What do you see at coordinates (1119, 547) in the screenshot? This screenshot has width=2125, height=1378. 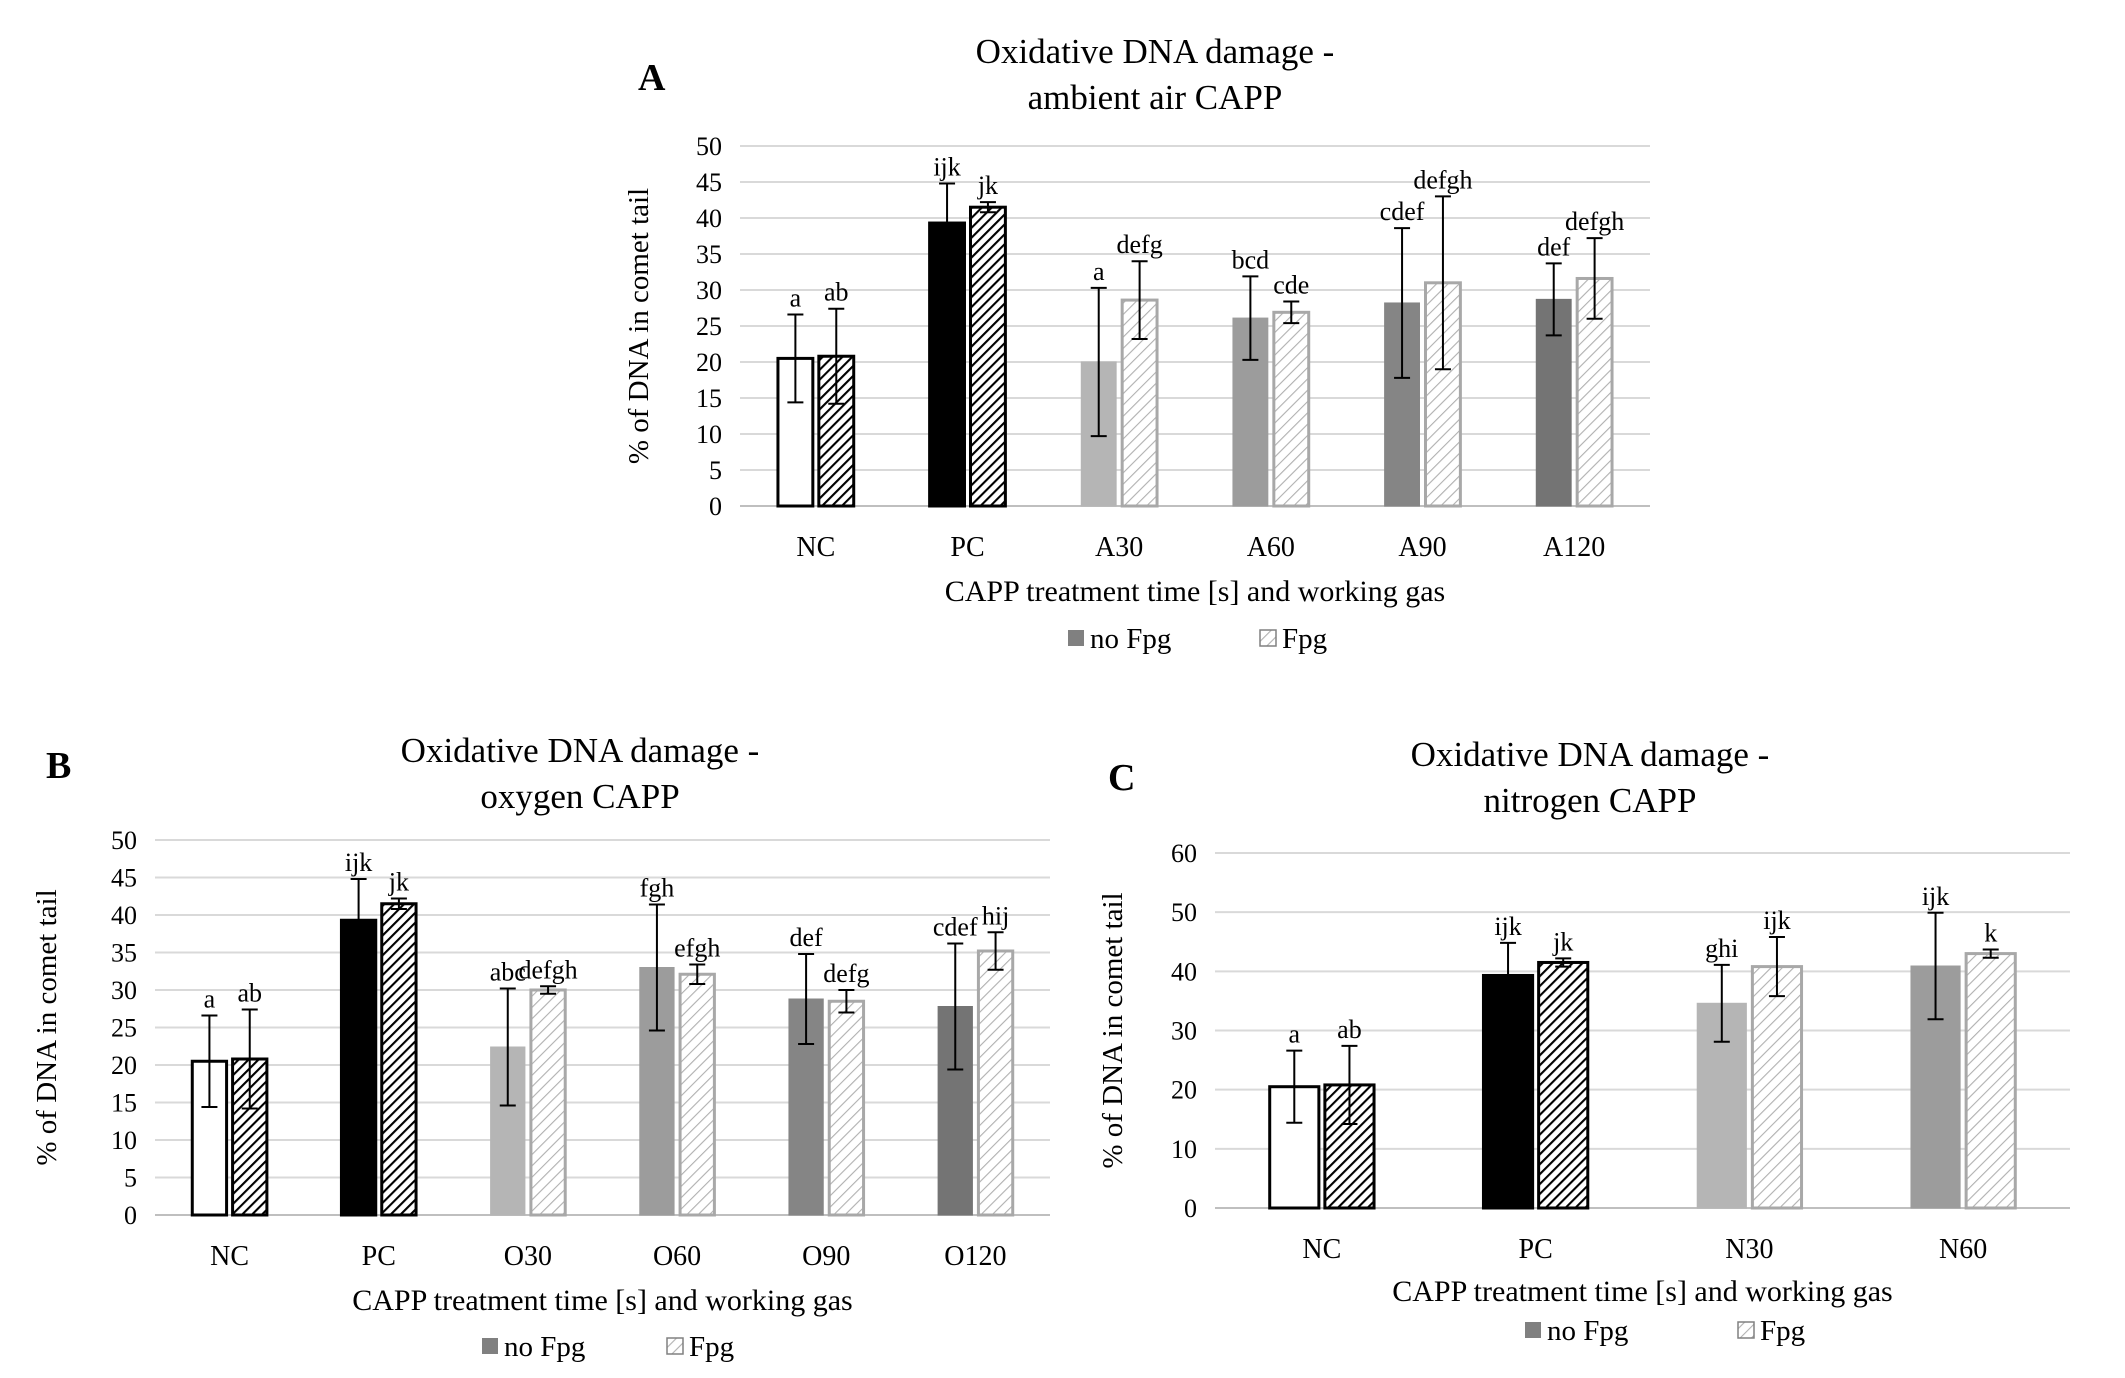 I see `x-tick-label-A30: A30` at bounding box center [1119, 547].